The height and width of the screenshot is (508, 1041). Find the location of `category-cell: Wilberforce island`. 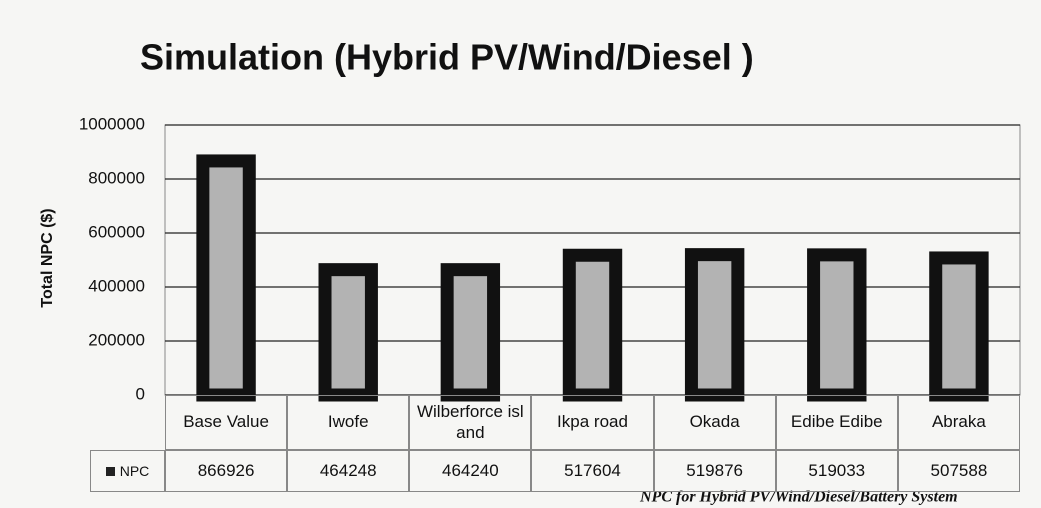

category-cell: Wilberforce island is located at coordinates (470, 422).